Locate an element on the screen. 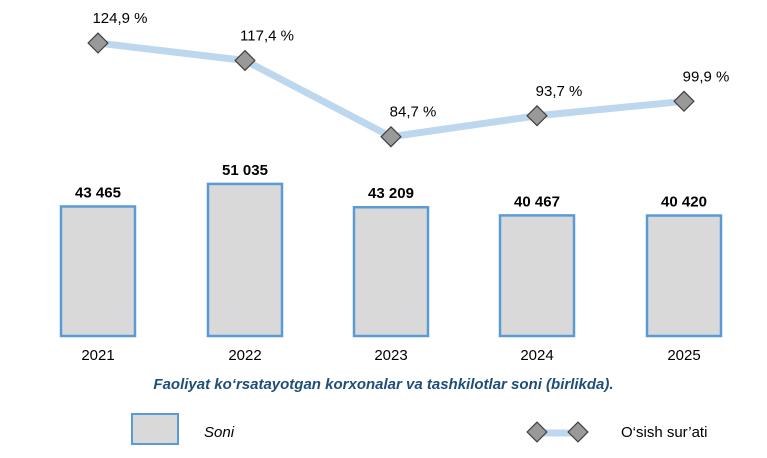  bar-value-label: 43 209 is located at coordinates (391, 193).